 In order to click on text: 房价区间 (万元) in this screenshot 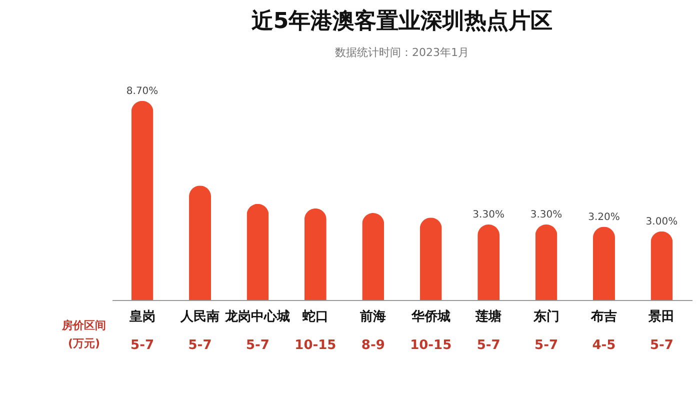, I will do `click(83, 334)`.